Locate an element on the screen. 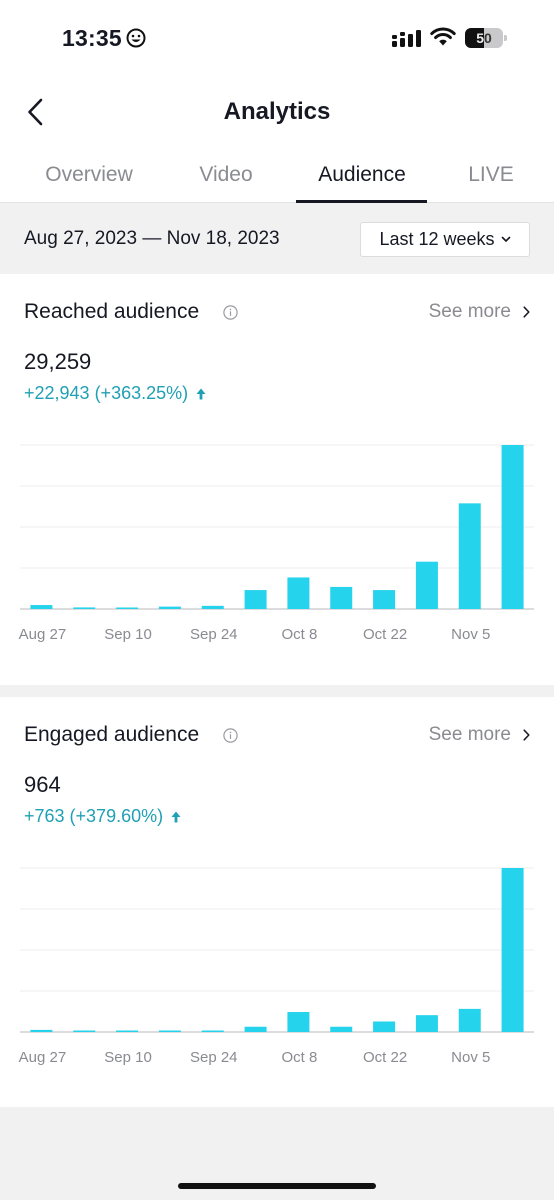 The image size is (554, 1200). battery-cap is located at coordinates (505, 38).